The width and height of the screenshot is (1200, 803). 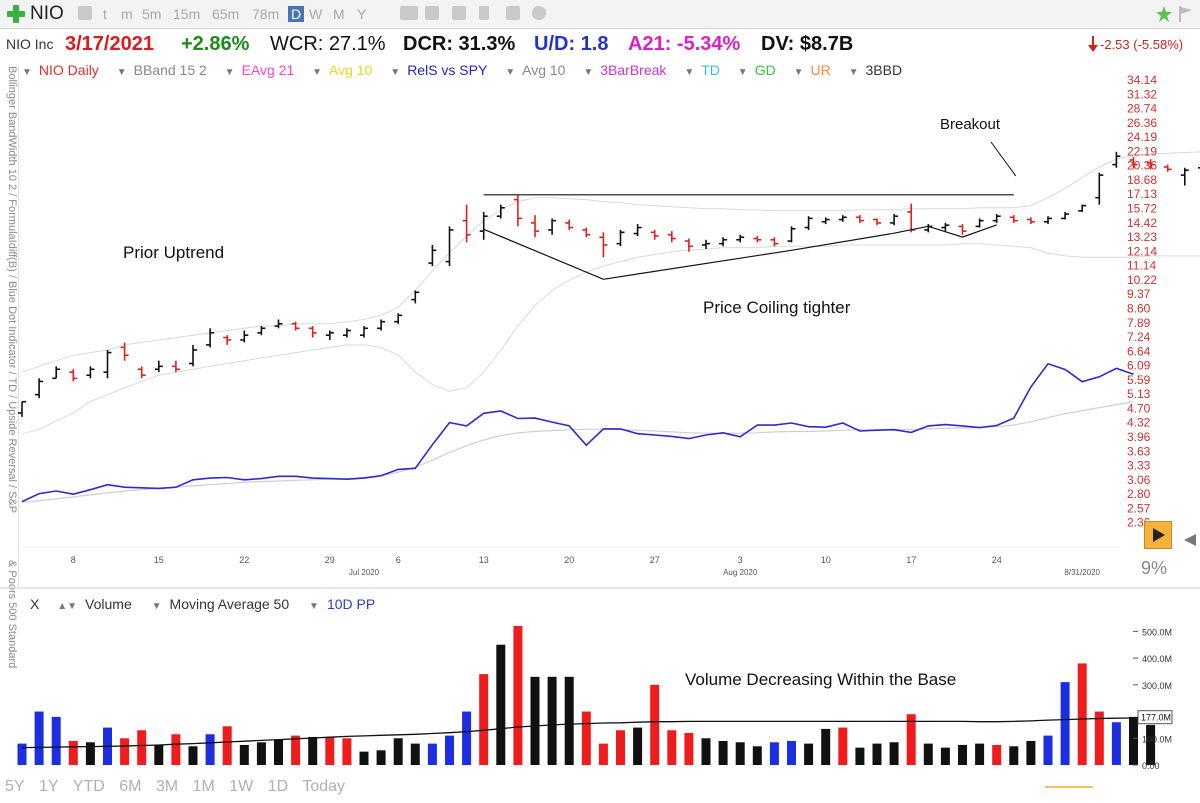 What do you see at coordinates (439, 70) in the screenshot?
I see `indicator-item: ▼ RelS vs SPY` at bounding box center [439, 70].